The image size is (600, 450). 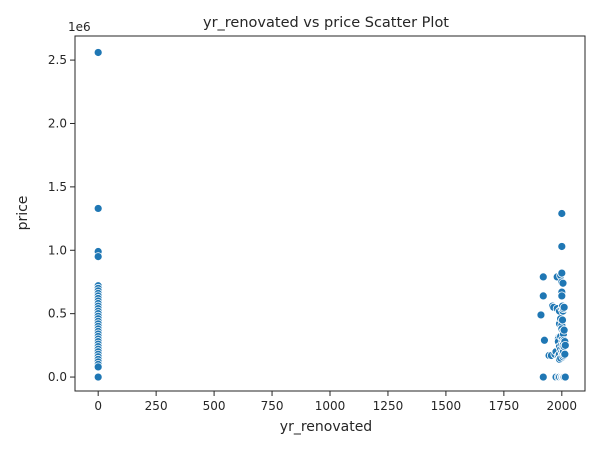 I want to click on x-tick-label: 1000, so click(x=330, y=406).